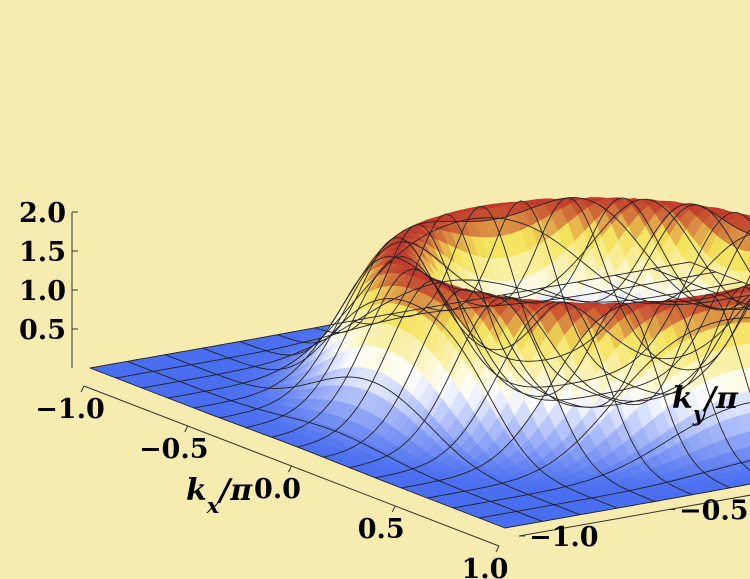 Image resolution: width=750 pixels, height=579 pixels. I want to click on y-tick-label: −1.0, so click(564, 537).